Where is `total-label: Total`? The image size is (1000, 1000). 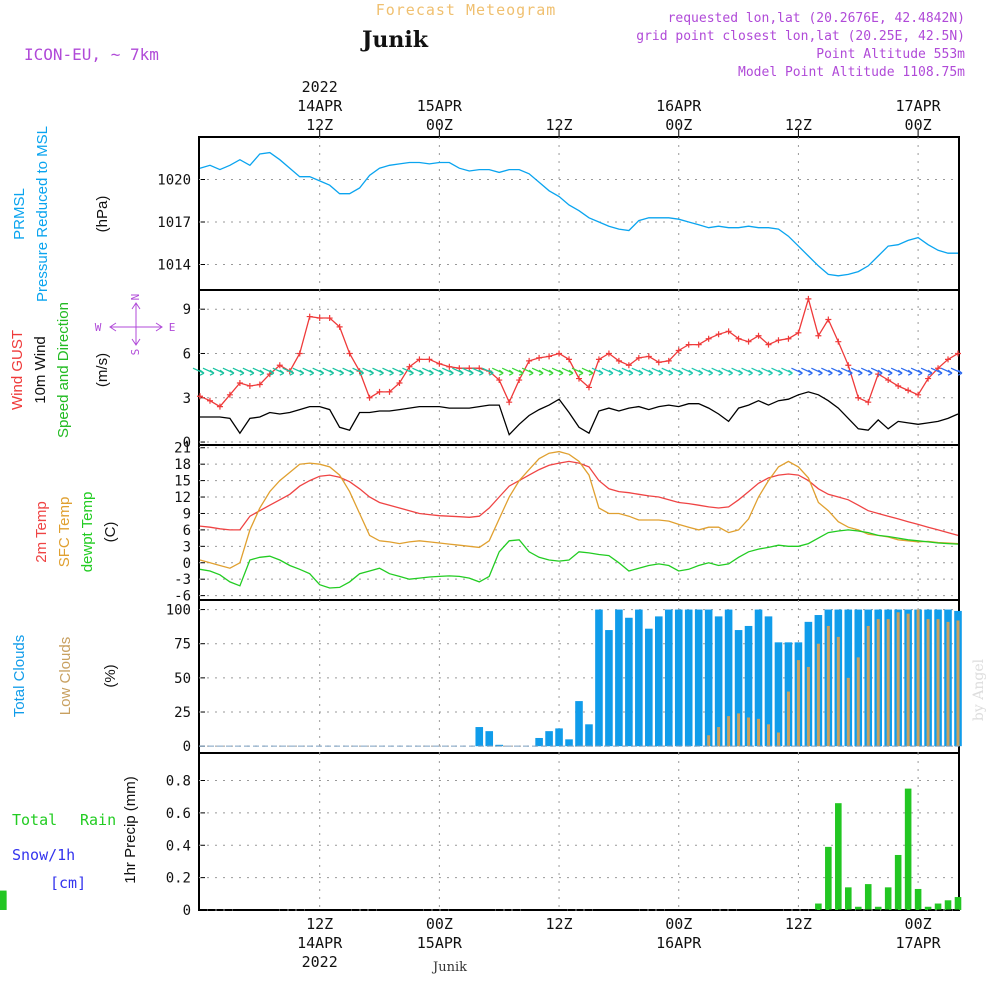 total-label: Total is located at coordinates (34, 820).